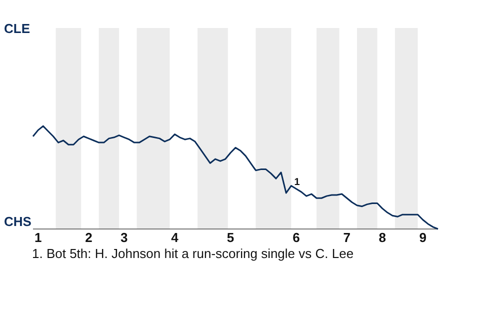  What do you see at coordinates (124, 237) in the screenshot?
I see `x-tick-label: 3` at bounding box center [124, 237].